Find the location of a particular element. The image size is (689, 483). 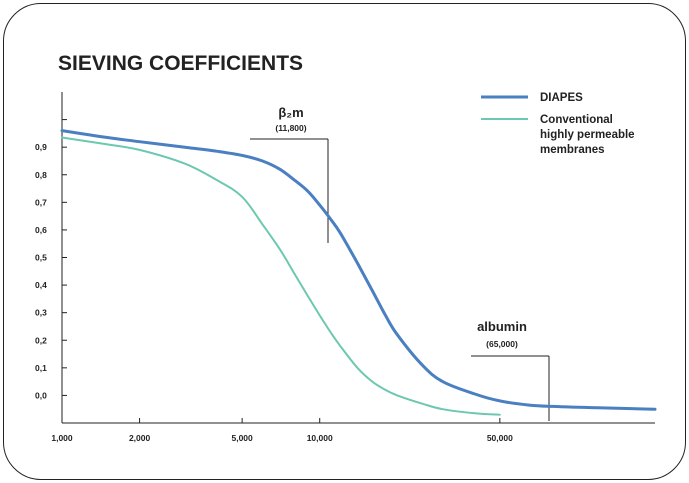

x-axis-ticks: 1,000 2,000 5,000 10,000 50,000 is located at coordinates (282, 430).